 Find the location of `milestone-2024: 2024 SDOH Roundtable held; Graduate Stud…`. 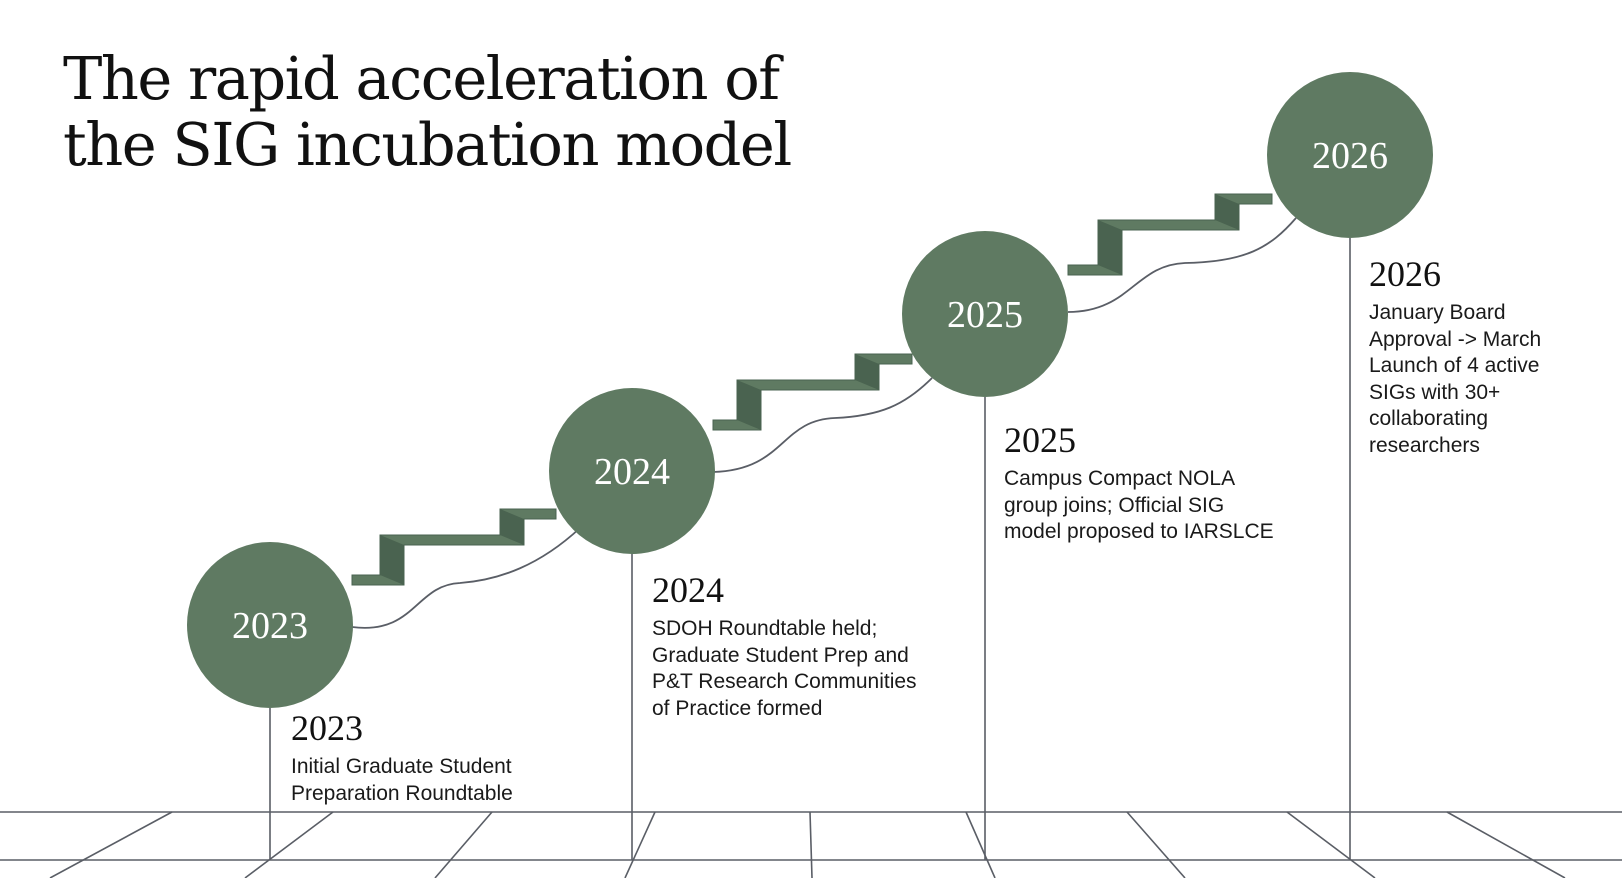

milestone-2024: 2024 SDOH Roundtable held; Graduate Stud… is located at coordinates (787, 646).